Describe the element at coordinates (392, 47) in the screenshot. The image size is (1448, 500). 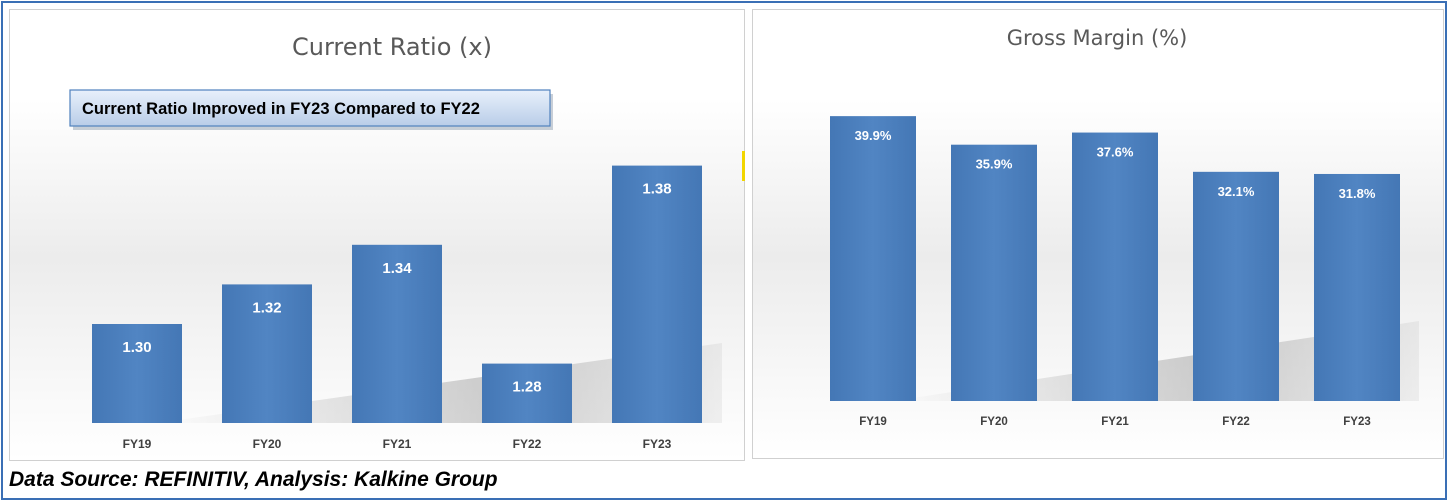
I see `chart-title: Current Ratio (x)` at that location.